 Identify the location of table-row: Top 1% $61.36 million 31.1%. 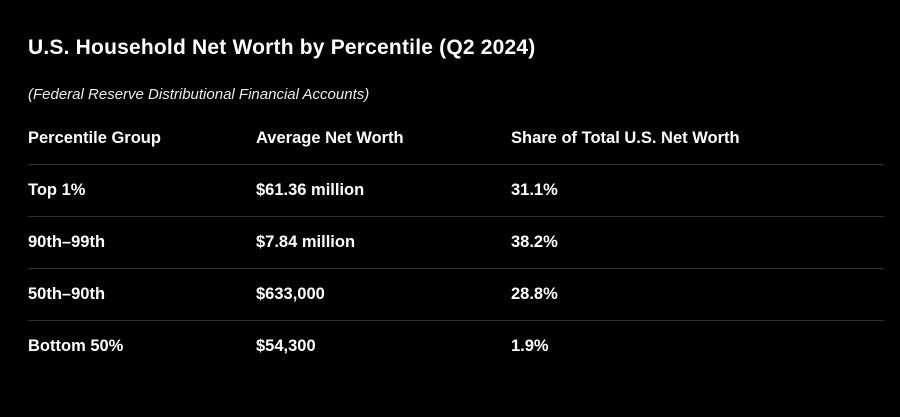
(456, 191).